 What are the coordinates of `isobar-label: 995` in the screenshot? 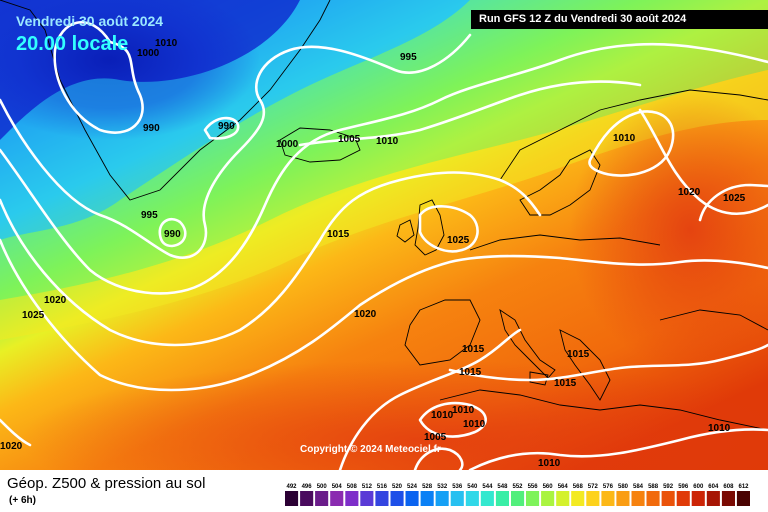 It's located at (149, 215).